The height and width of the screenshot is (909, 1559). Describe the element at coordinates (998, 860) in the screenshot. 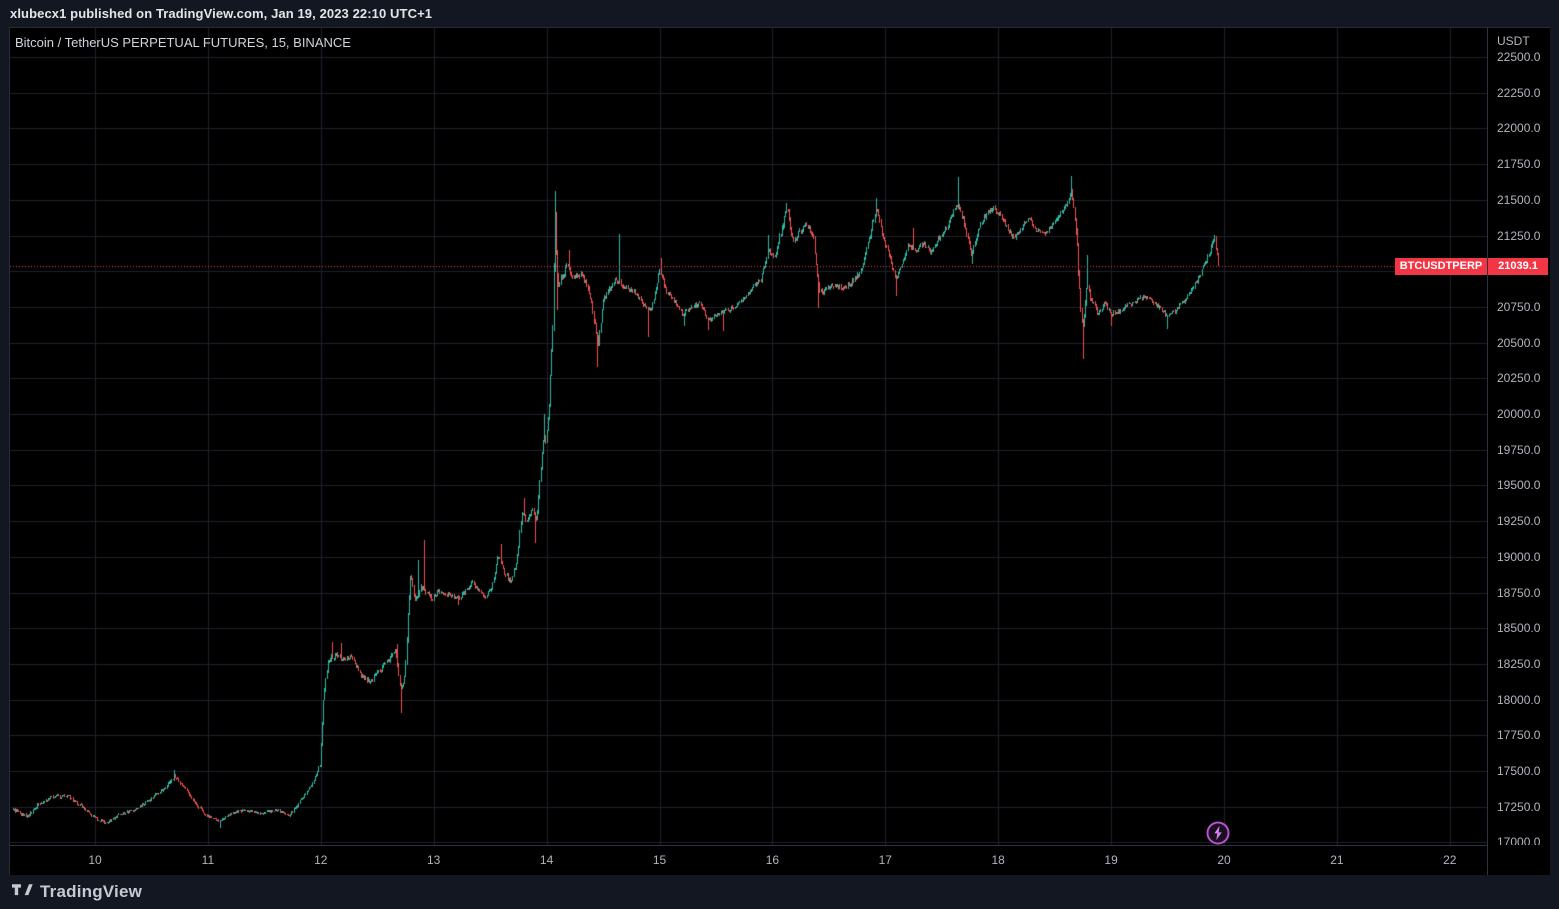

I see `time-tick-label: 18` at that location.